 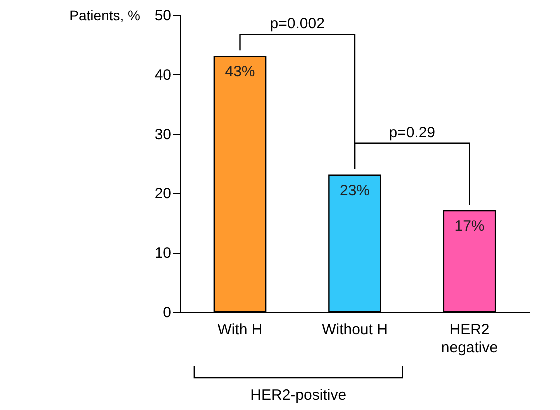 What do you see at coordinates (240, 72) in the screenshot?
I see `data-label: 43%` at bounding box center [240, 72].